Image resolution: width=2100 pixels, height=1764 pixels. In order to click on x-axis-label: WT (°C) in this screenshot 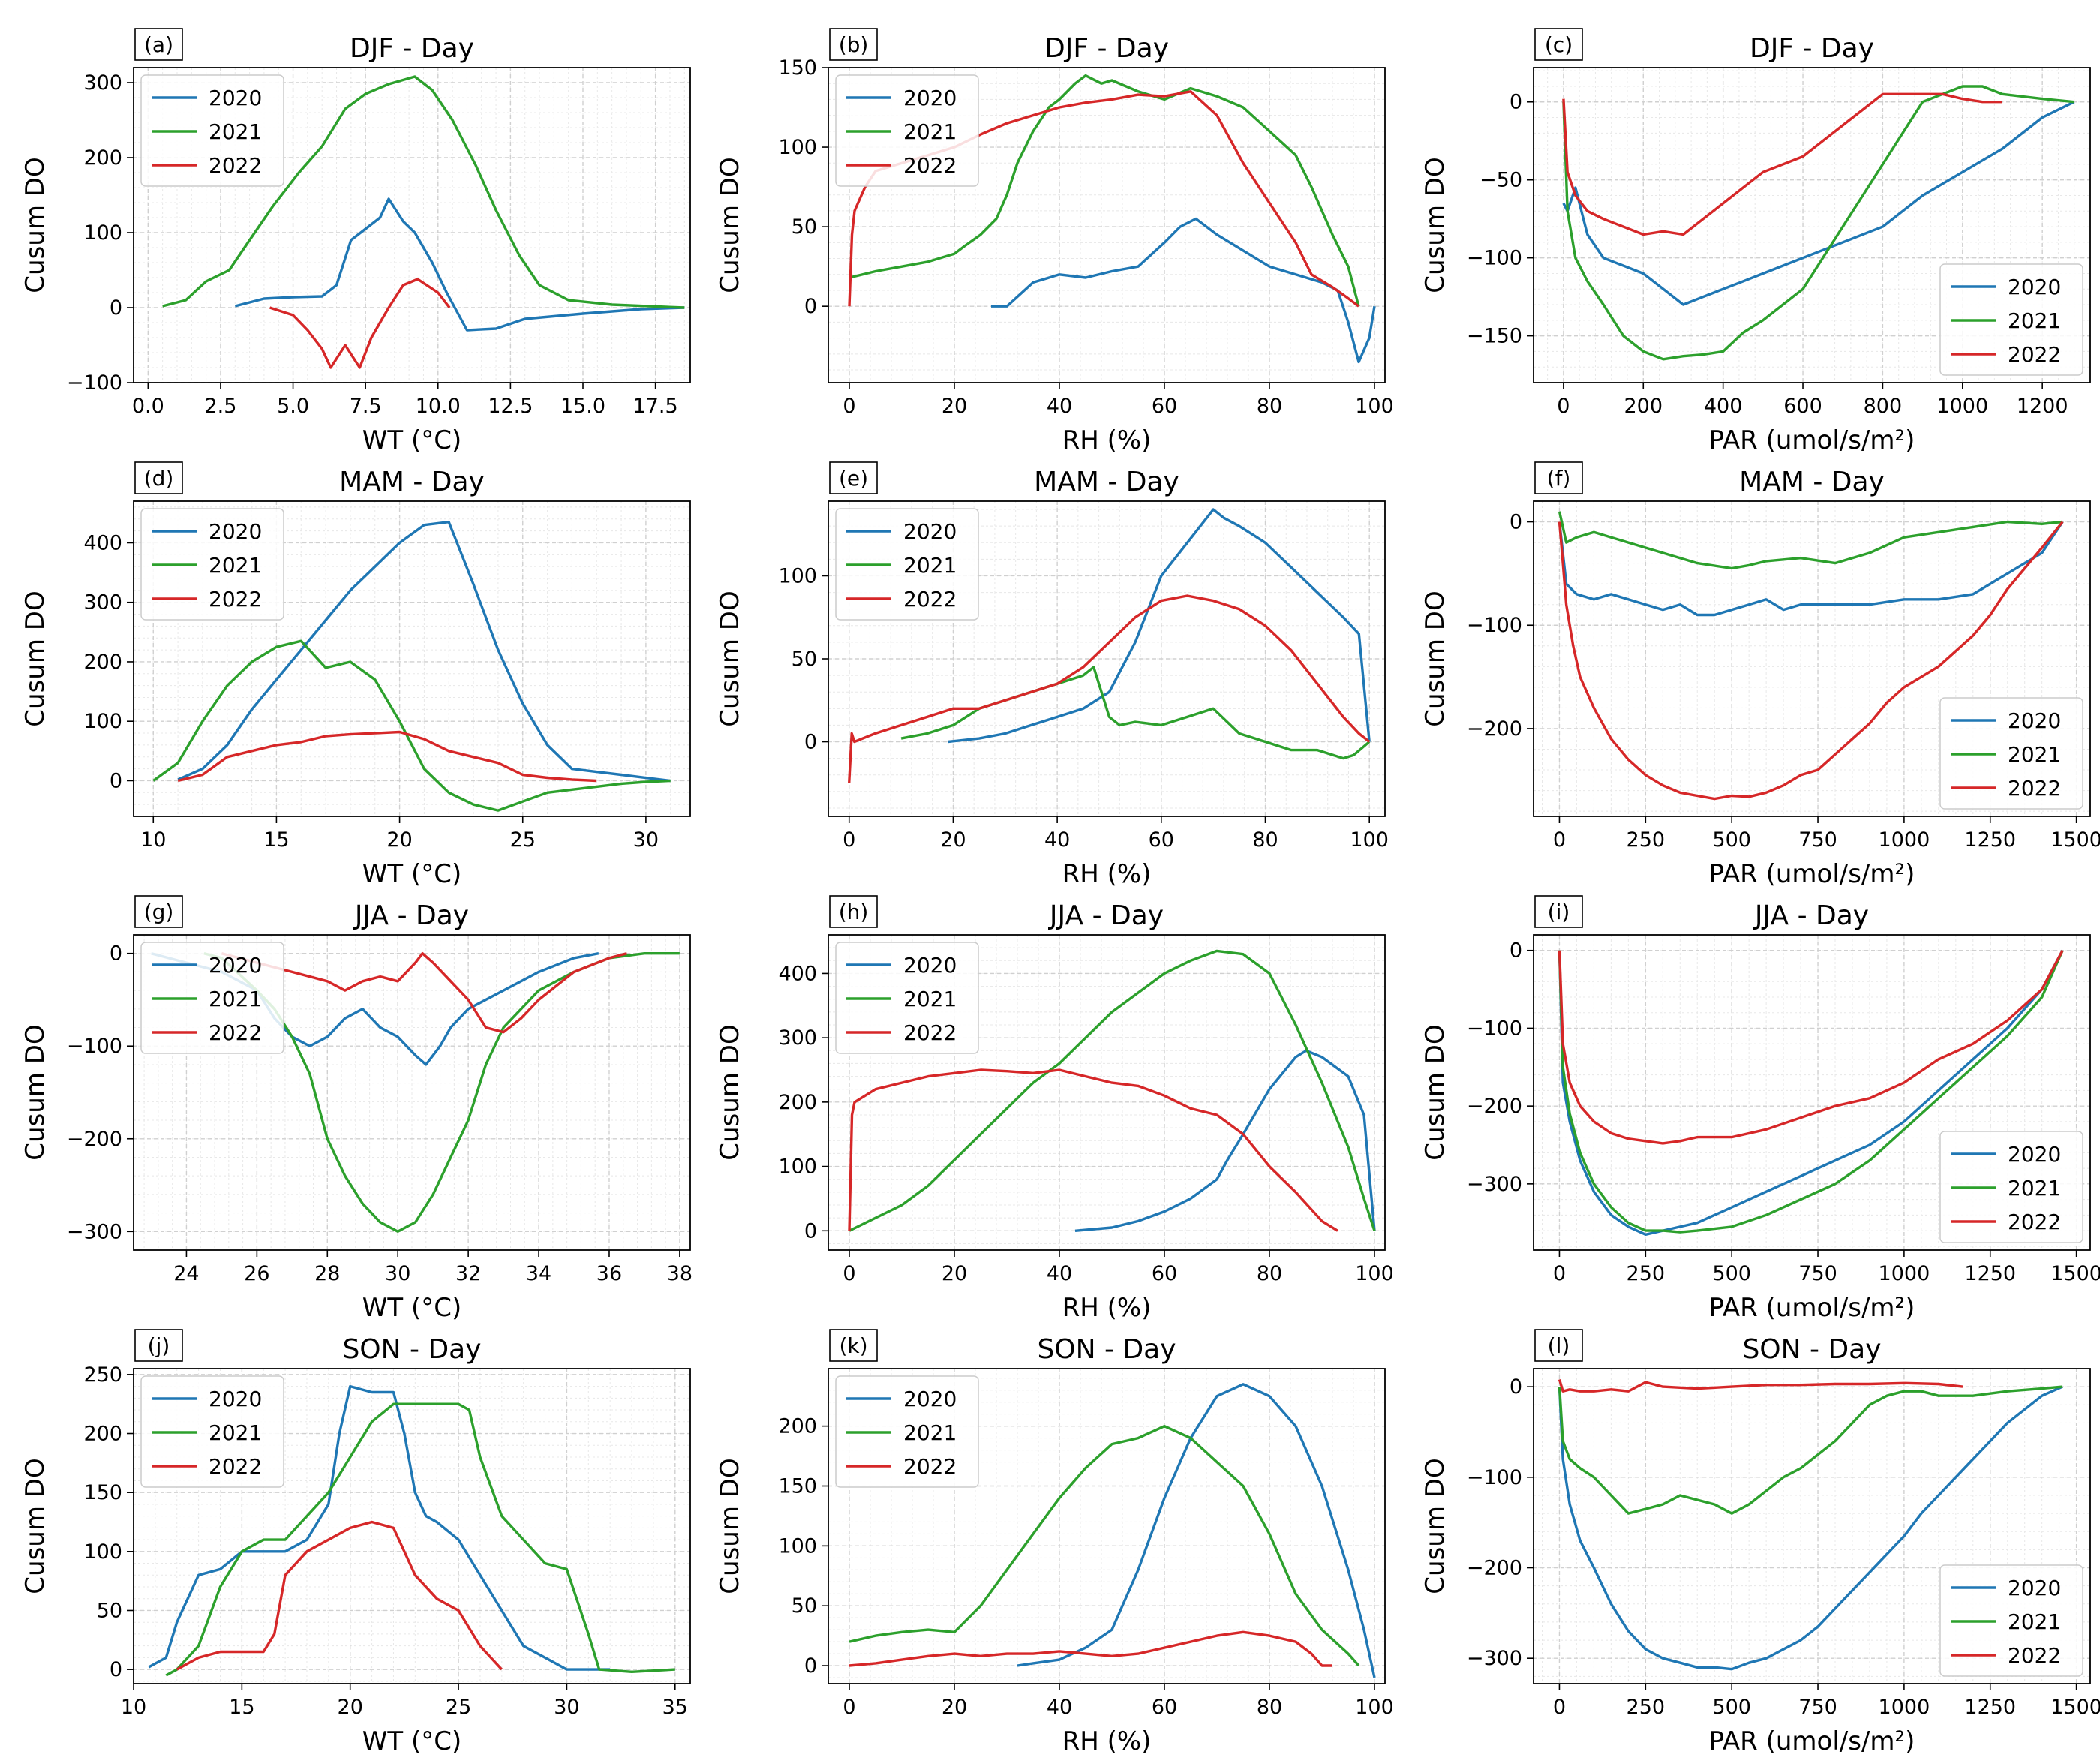, I will do `click(411, 1741)`.